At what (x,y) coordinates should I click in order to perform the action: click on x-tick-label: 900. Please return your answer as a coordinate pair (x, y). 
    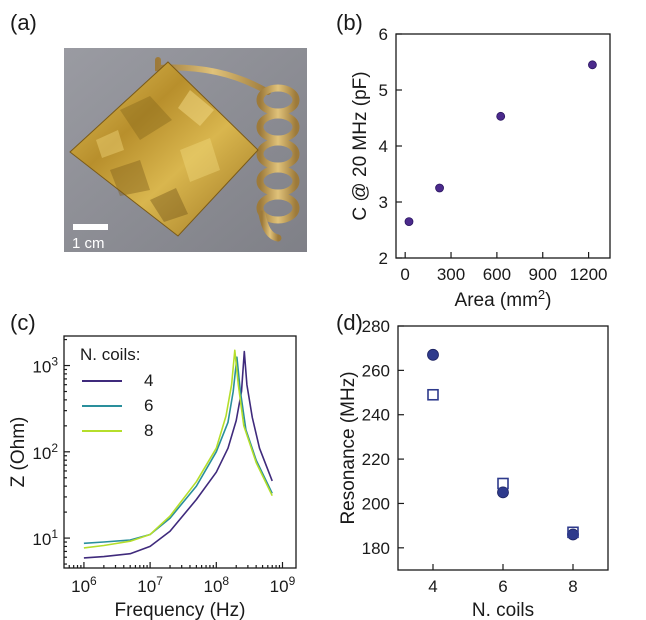
    Looking at the image, I should click on (543, 274).